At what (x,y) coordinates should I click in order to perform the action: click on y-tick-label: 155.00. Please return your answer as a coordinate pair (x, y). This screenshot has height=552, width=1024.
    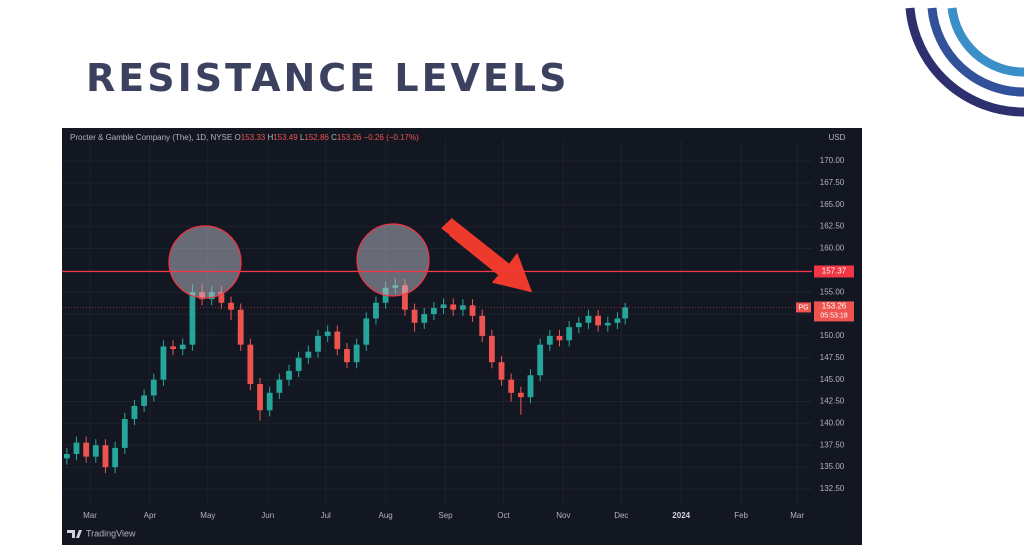
    Looking at the image, I should click on (832, 291).